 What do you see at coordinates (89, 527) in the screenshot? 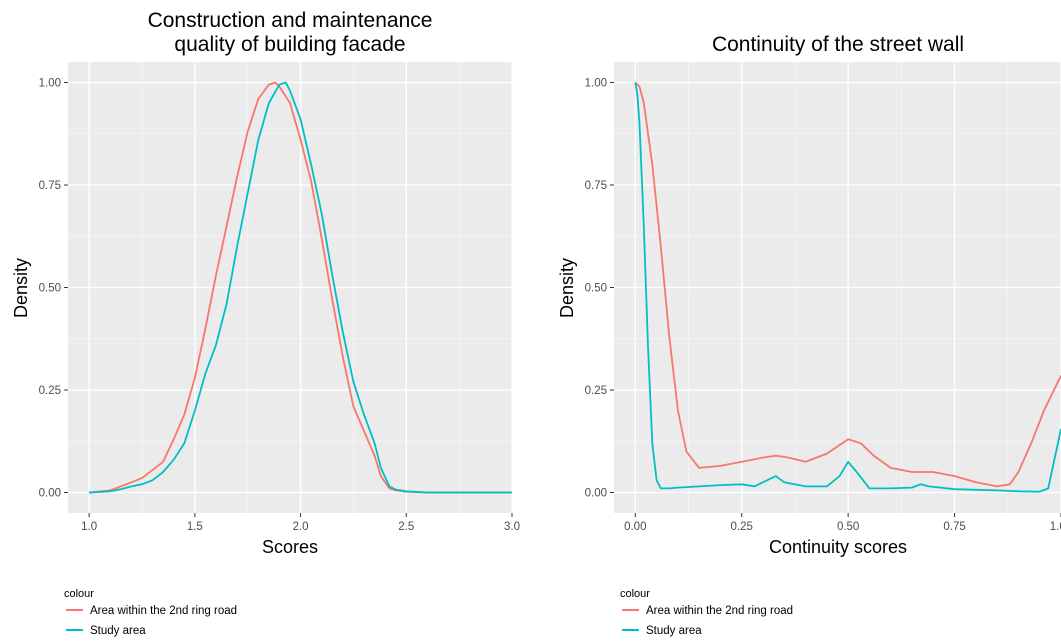
I see `x-tick-label: 1.0` at bounding box center [89, 527].